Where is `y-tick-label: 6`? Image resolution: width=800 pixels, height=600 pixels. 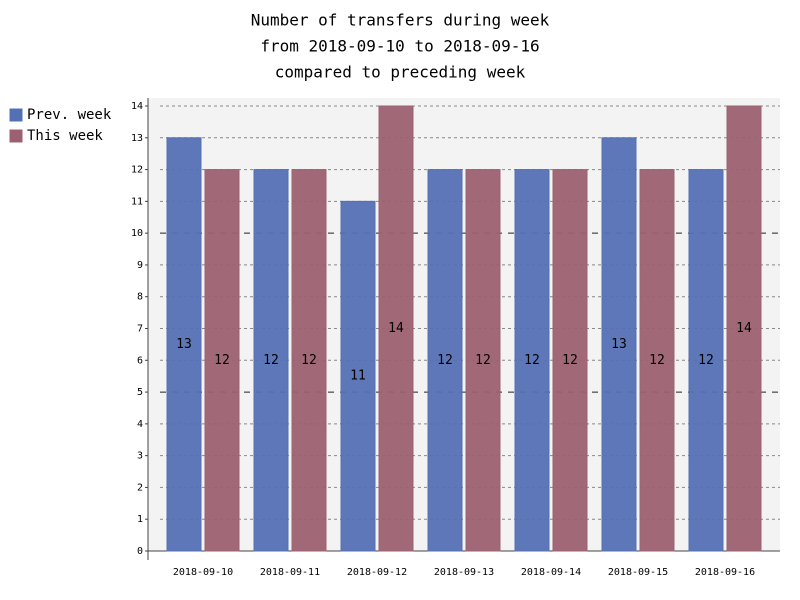 y-tick-label: 6 is located at coordinates (140, 360).